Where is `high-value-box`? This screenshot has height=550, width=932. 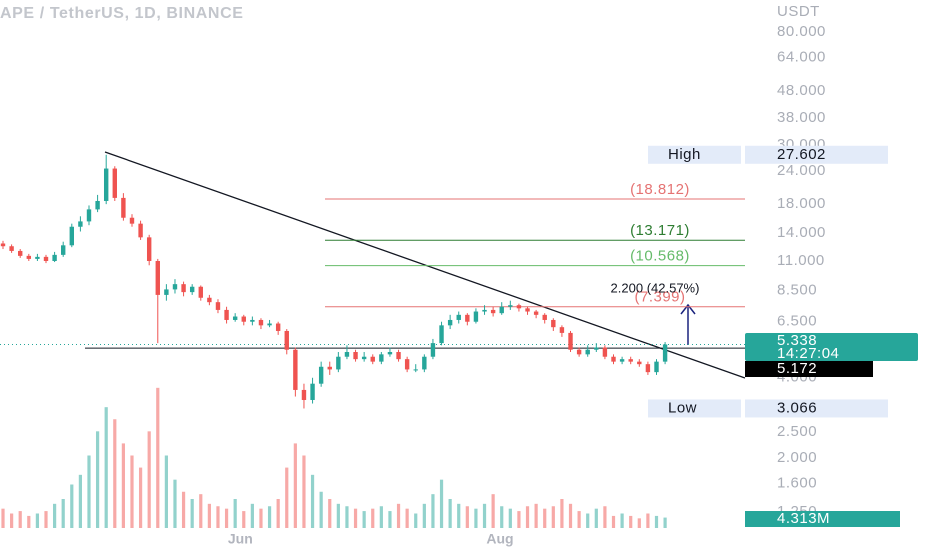 high-value-box is located at coordinates (816, 154).